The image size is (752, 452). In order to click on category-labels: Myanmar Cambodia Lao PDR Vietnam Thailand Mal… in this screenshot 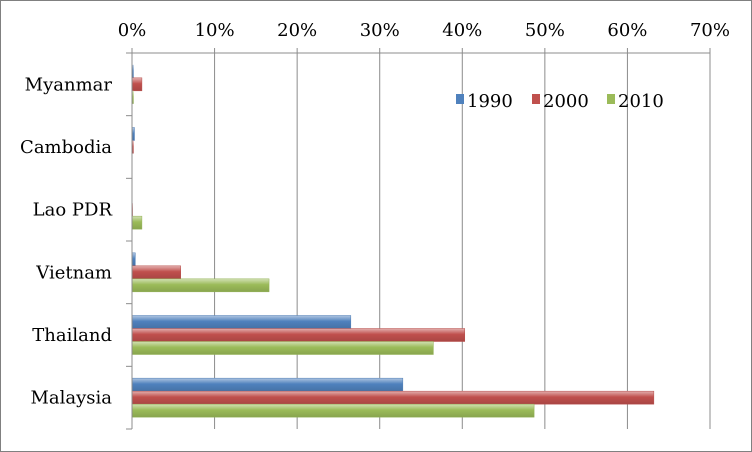, I will do `click(66, 241)`.